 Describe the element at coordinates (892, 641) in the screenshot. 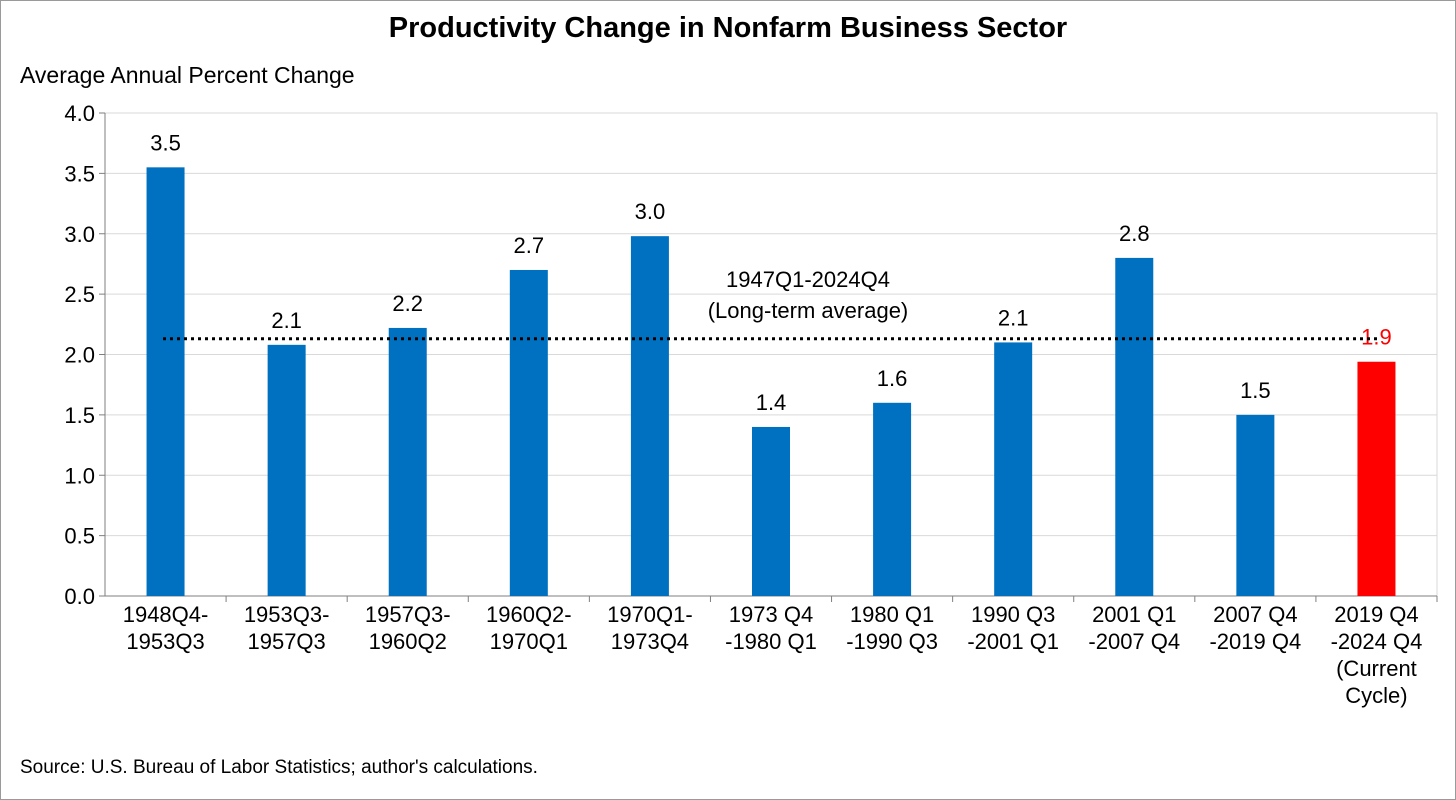

I see `x-tick-label: -1990 Q3` at that location.